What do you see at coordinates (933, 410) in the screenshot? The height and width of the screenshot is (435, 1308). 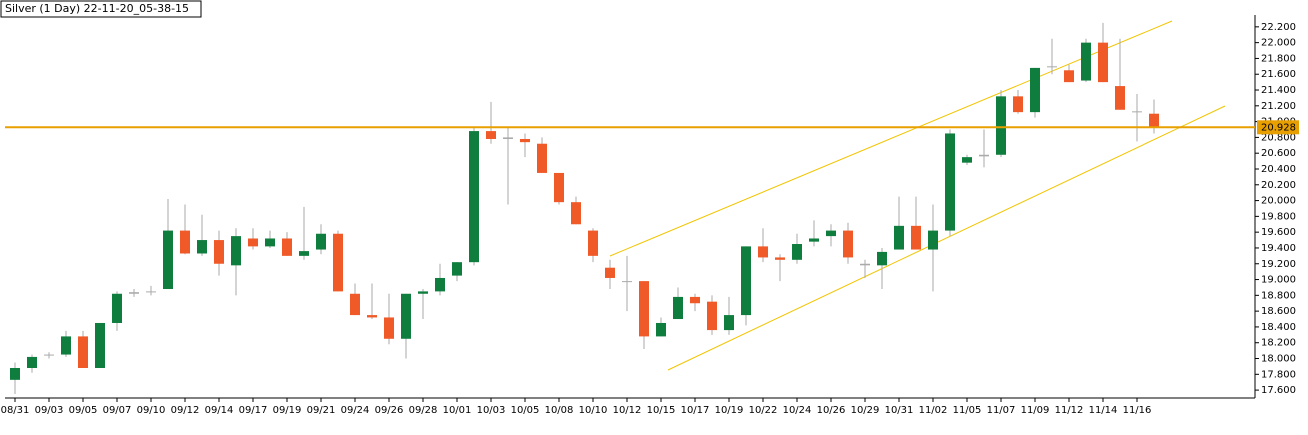 I see `x-tick-label: 11/02` at bounding box center [933, 410].